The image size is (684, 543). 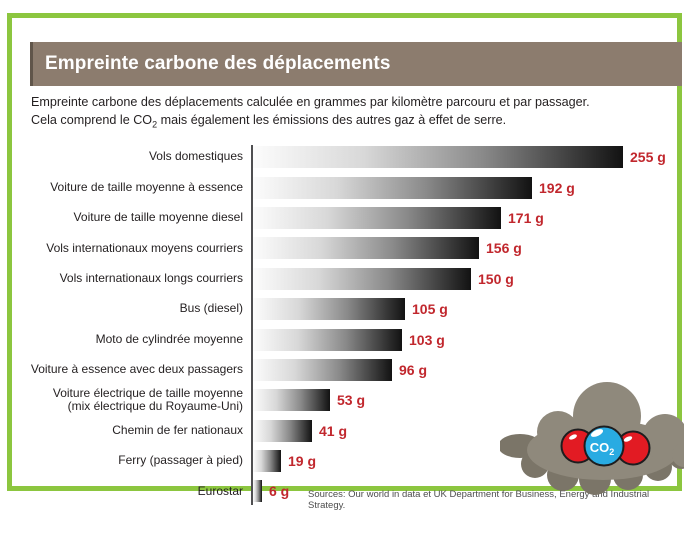 I want to click on bar-category-label: Ferry (passager à pied), so click(x=180, y=460).